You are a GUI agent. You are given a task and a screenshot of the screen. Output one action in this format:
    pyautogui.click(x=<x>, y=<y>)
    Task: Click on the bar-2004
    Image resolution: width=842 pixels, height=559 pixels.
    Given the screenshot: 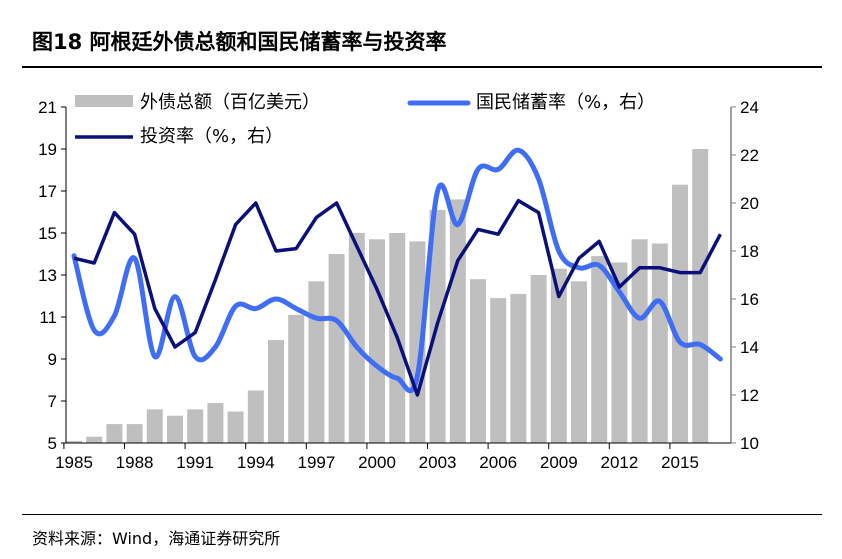 What is the action you would take?
    pyautogui.click(x=457, y=321)
    